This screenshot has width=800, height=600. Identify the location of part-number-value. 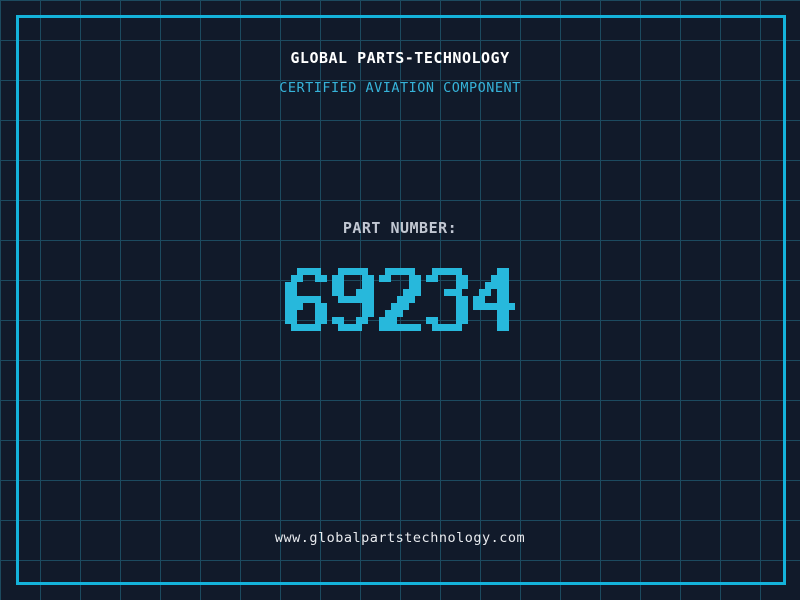
(400, 299).